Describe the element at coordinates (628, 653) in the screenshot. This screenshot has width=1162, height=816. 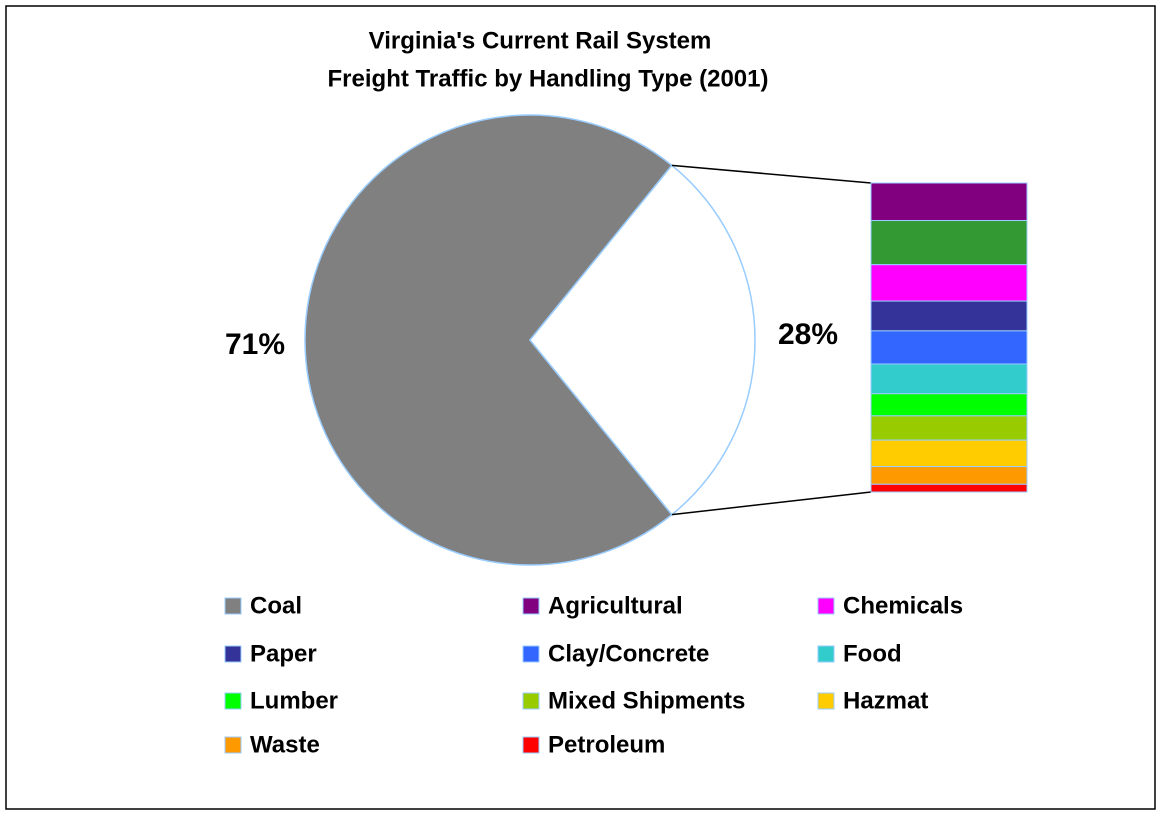
I see `legend-label: Clay/Concrete` at that location.